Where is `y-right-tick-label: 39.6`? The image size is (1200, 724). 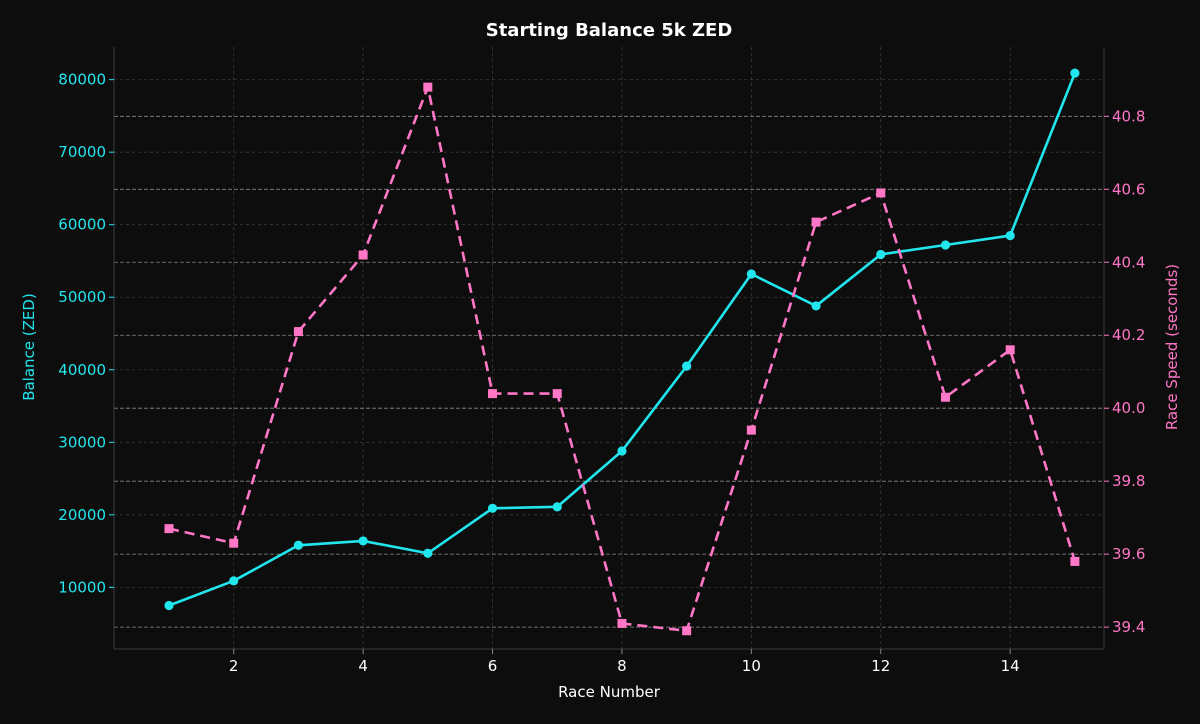 y-right-tick-label: 39.6 is located at coordinates (1128, 554).